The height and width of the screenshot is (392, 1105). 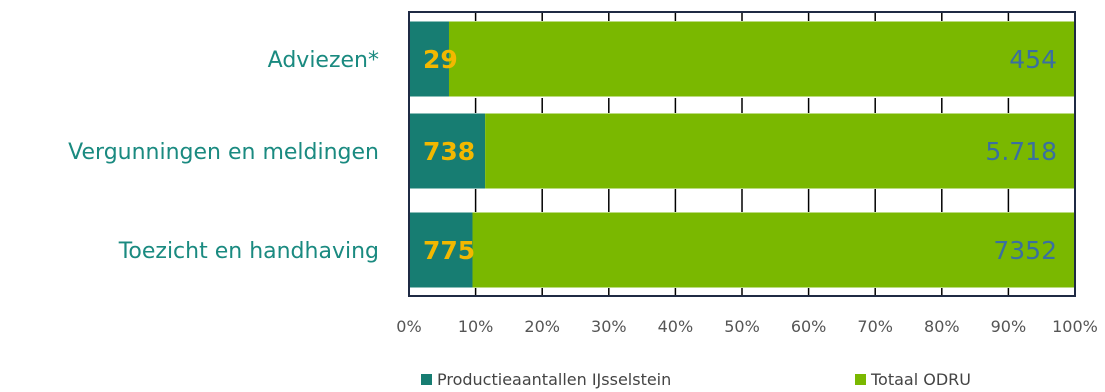 What do you see at coordinates (1033, 59) in the screenshot?
I see `data-label-odru: 454` at bounding box center [1033, 59].